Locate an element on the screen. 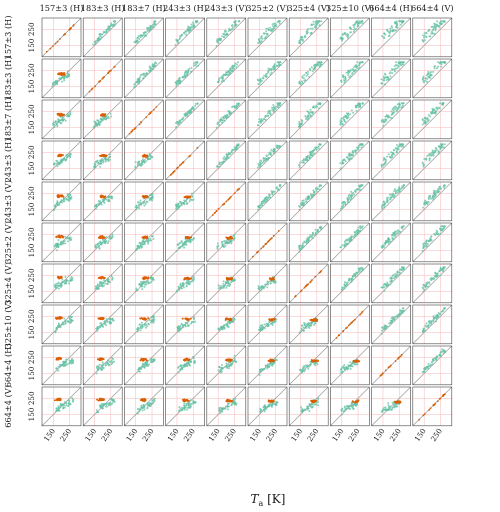 Image resolution: width=500 pixels, height=512 pixels. column-header: 183±3 (H) is located at coordinates (103, 8).